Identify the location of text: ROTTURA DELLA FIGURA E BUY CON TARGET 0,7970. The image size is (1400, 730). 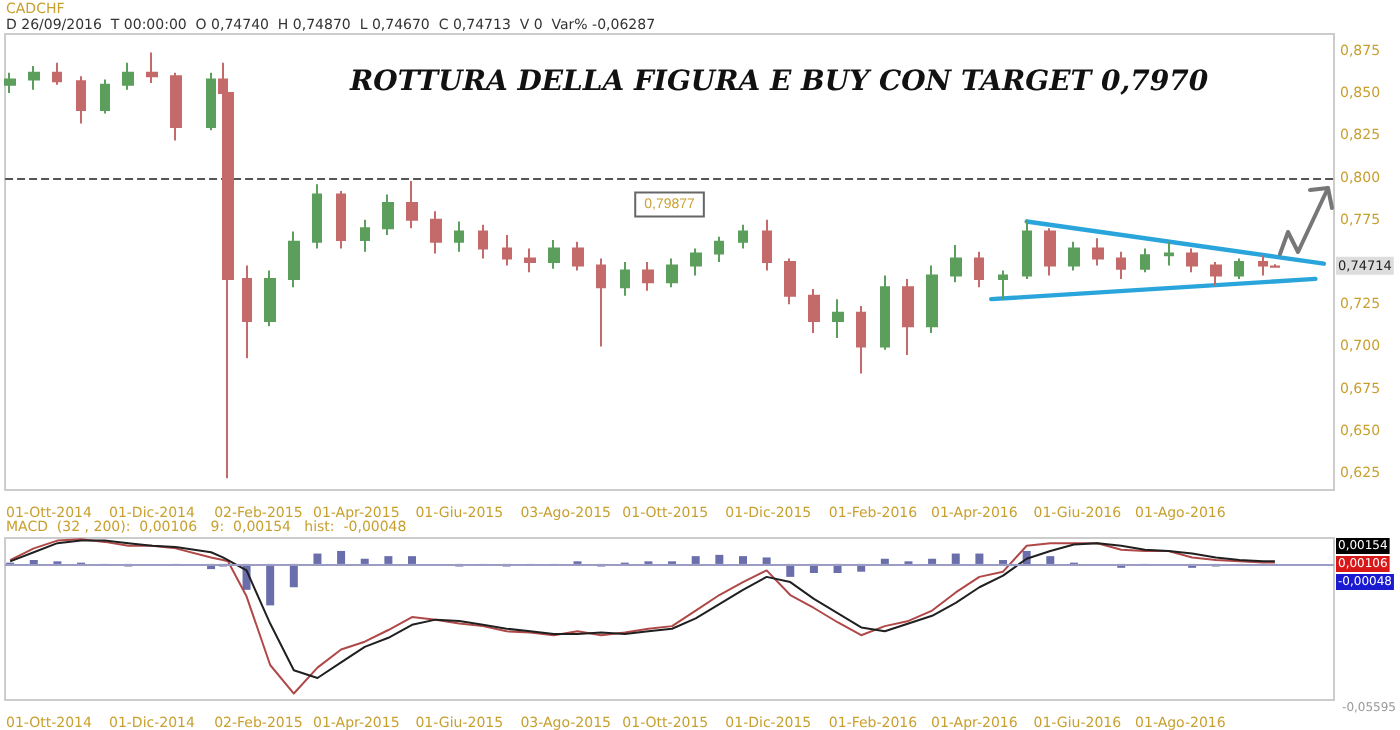
(778, 82).